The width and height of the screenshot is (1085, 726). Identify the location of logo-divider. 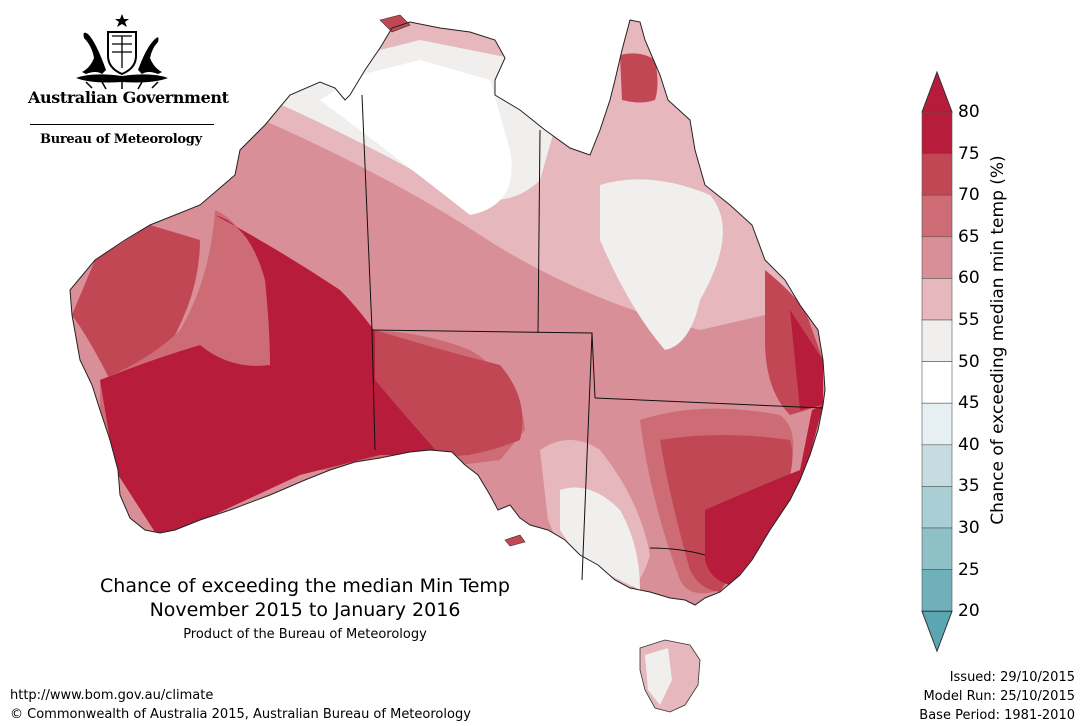
(122, 124).